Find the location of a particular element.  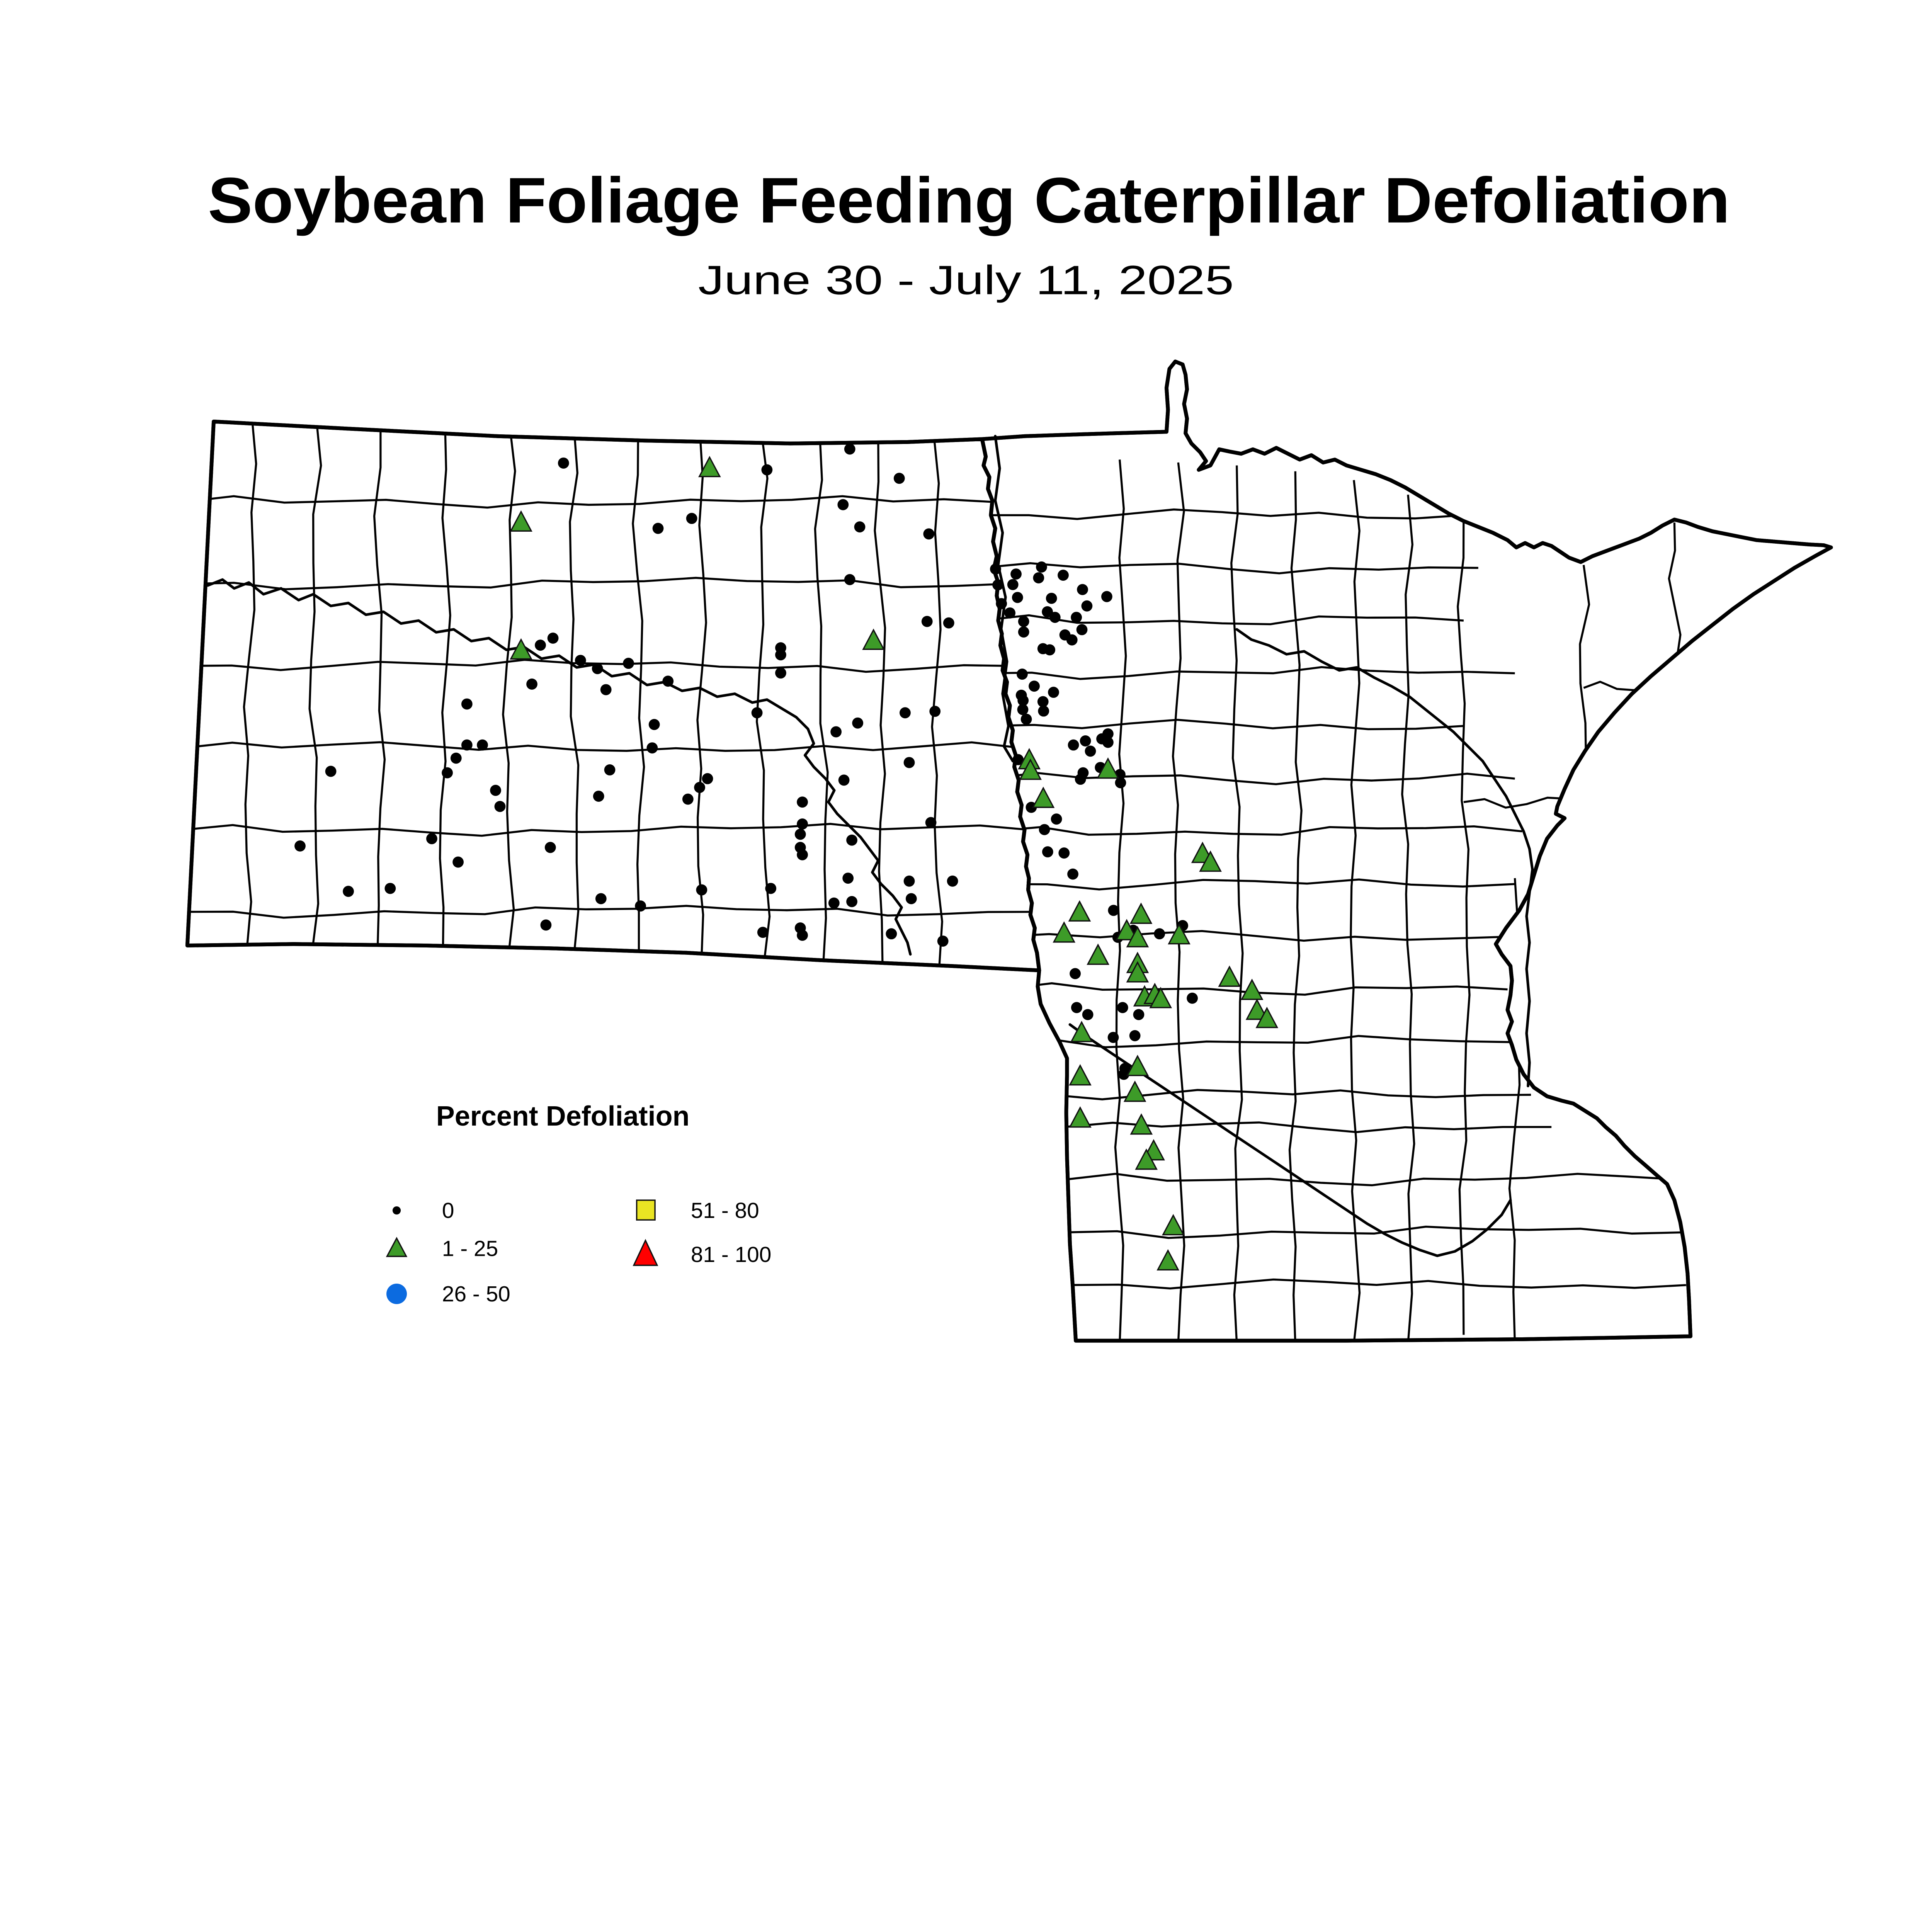

legend-square-icon is located at coordinates (646, 1210).